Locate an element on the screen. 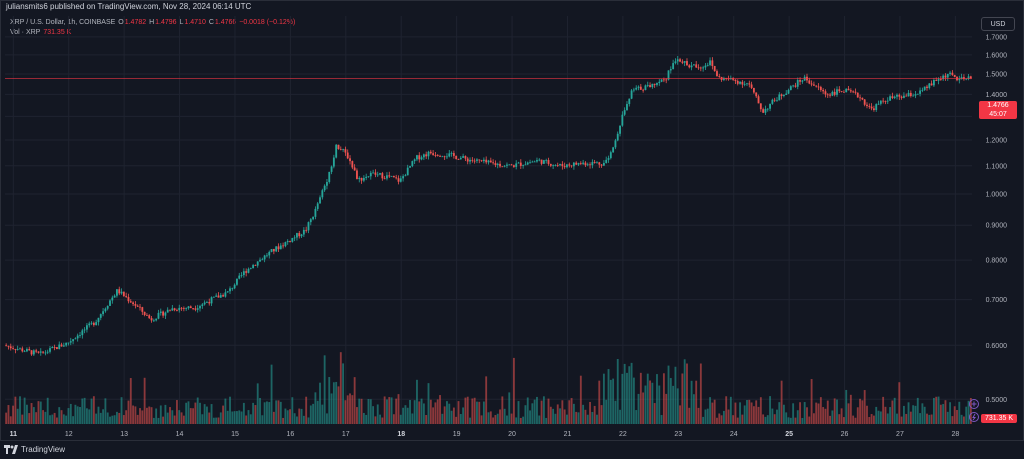  x-tick-label: 11 is located at coordinates (14, 434).